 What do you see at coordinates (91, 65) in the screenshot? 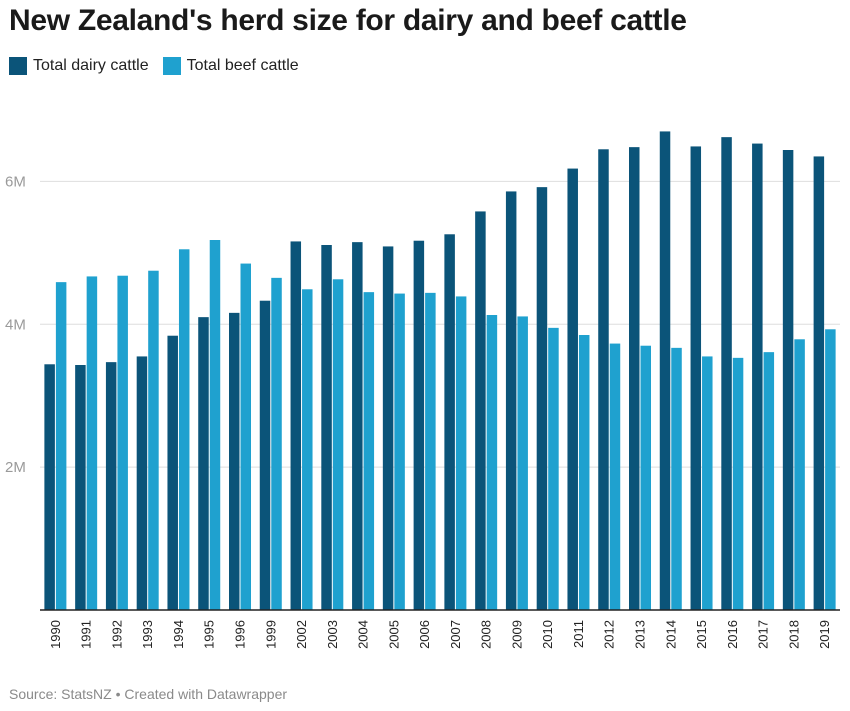
I see `legend-label-dairy: Total dairy cattle` at bounding box center [91, 65].